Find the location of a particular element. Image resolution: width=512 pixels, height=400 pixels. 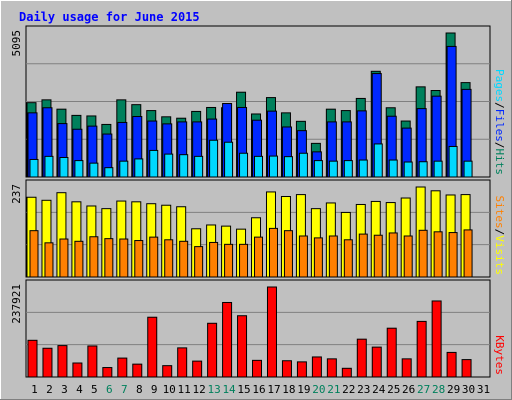

side-labels-kbytes: KBytes is located at coordinates (499, 355).